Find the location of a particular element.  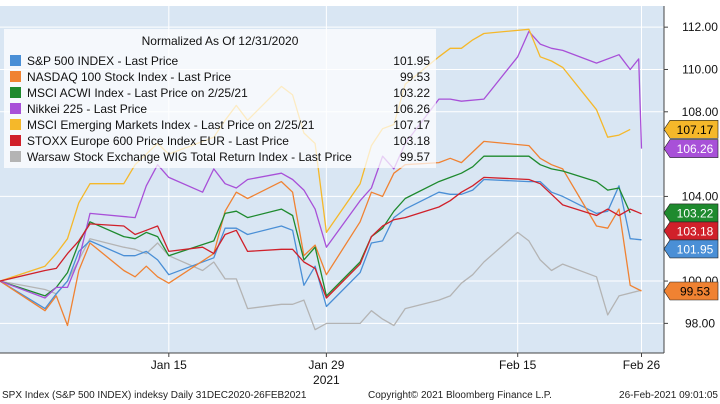

y-tick-label: 112.00 is located at coordinates (700, 27).